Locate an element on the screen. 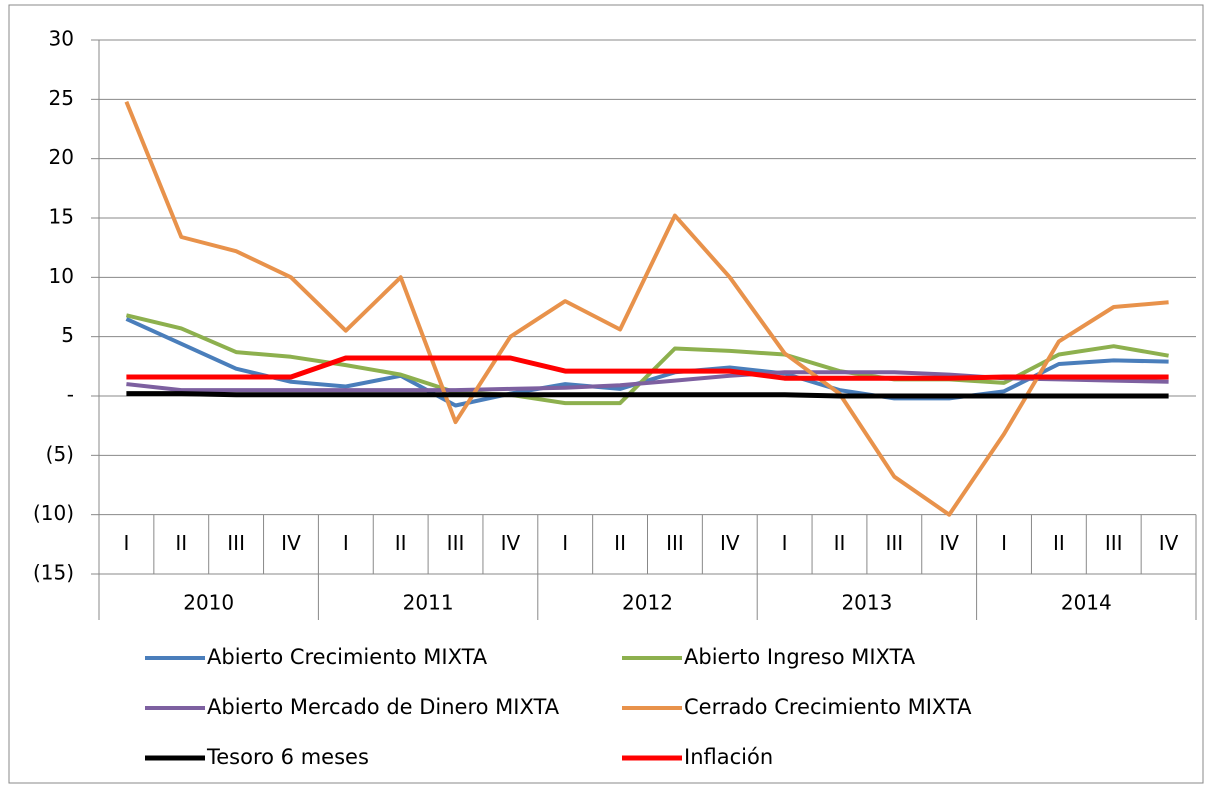 Image resolution: width=1213 pixels, height=788 pixels. y-tick-label: 25 is located at coordinates (61, 98).